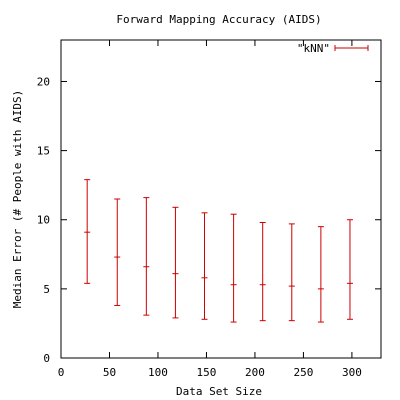 The image size is (400, 400). I want to click on chart-title: Forward Mapping Accuracy (AIDS), so click(218, 19).